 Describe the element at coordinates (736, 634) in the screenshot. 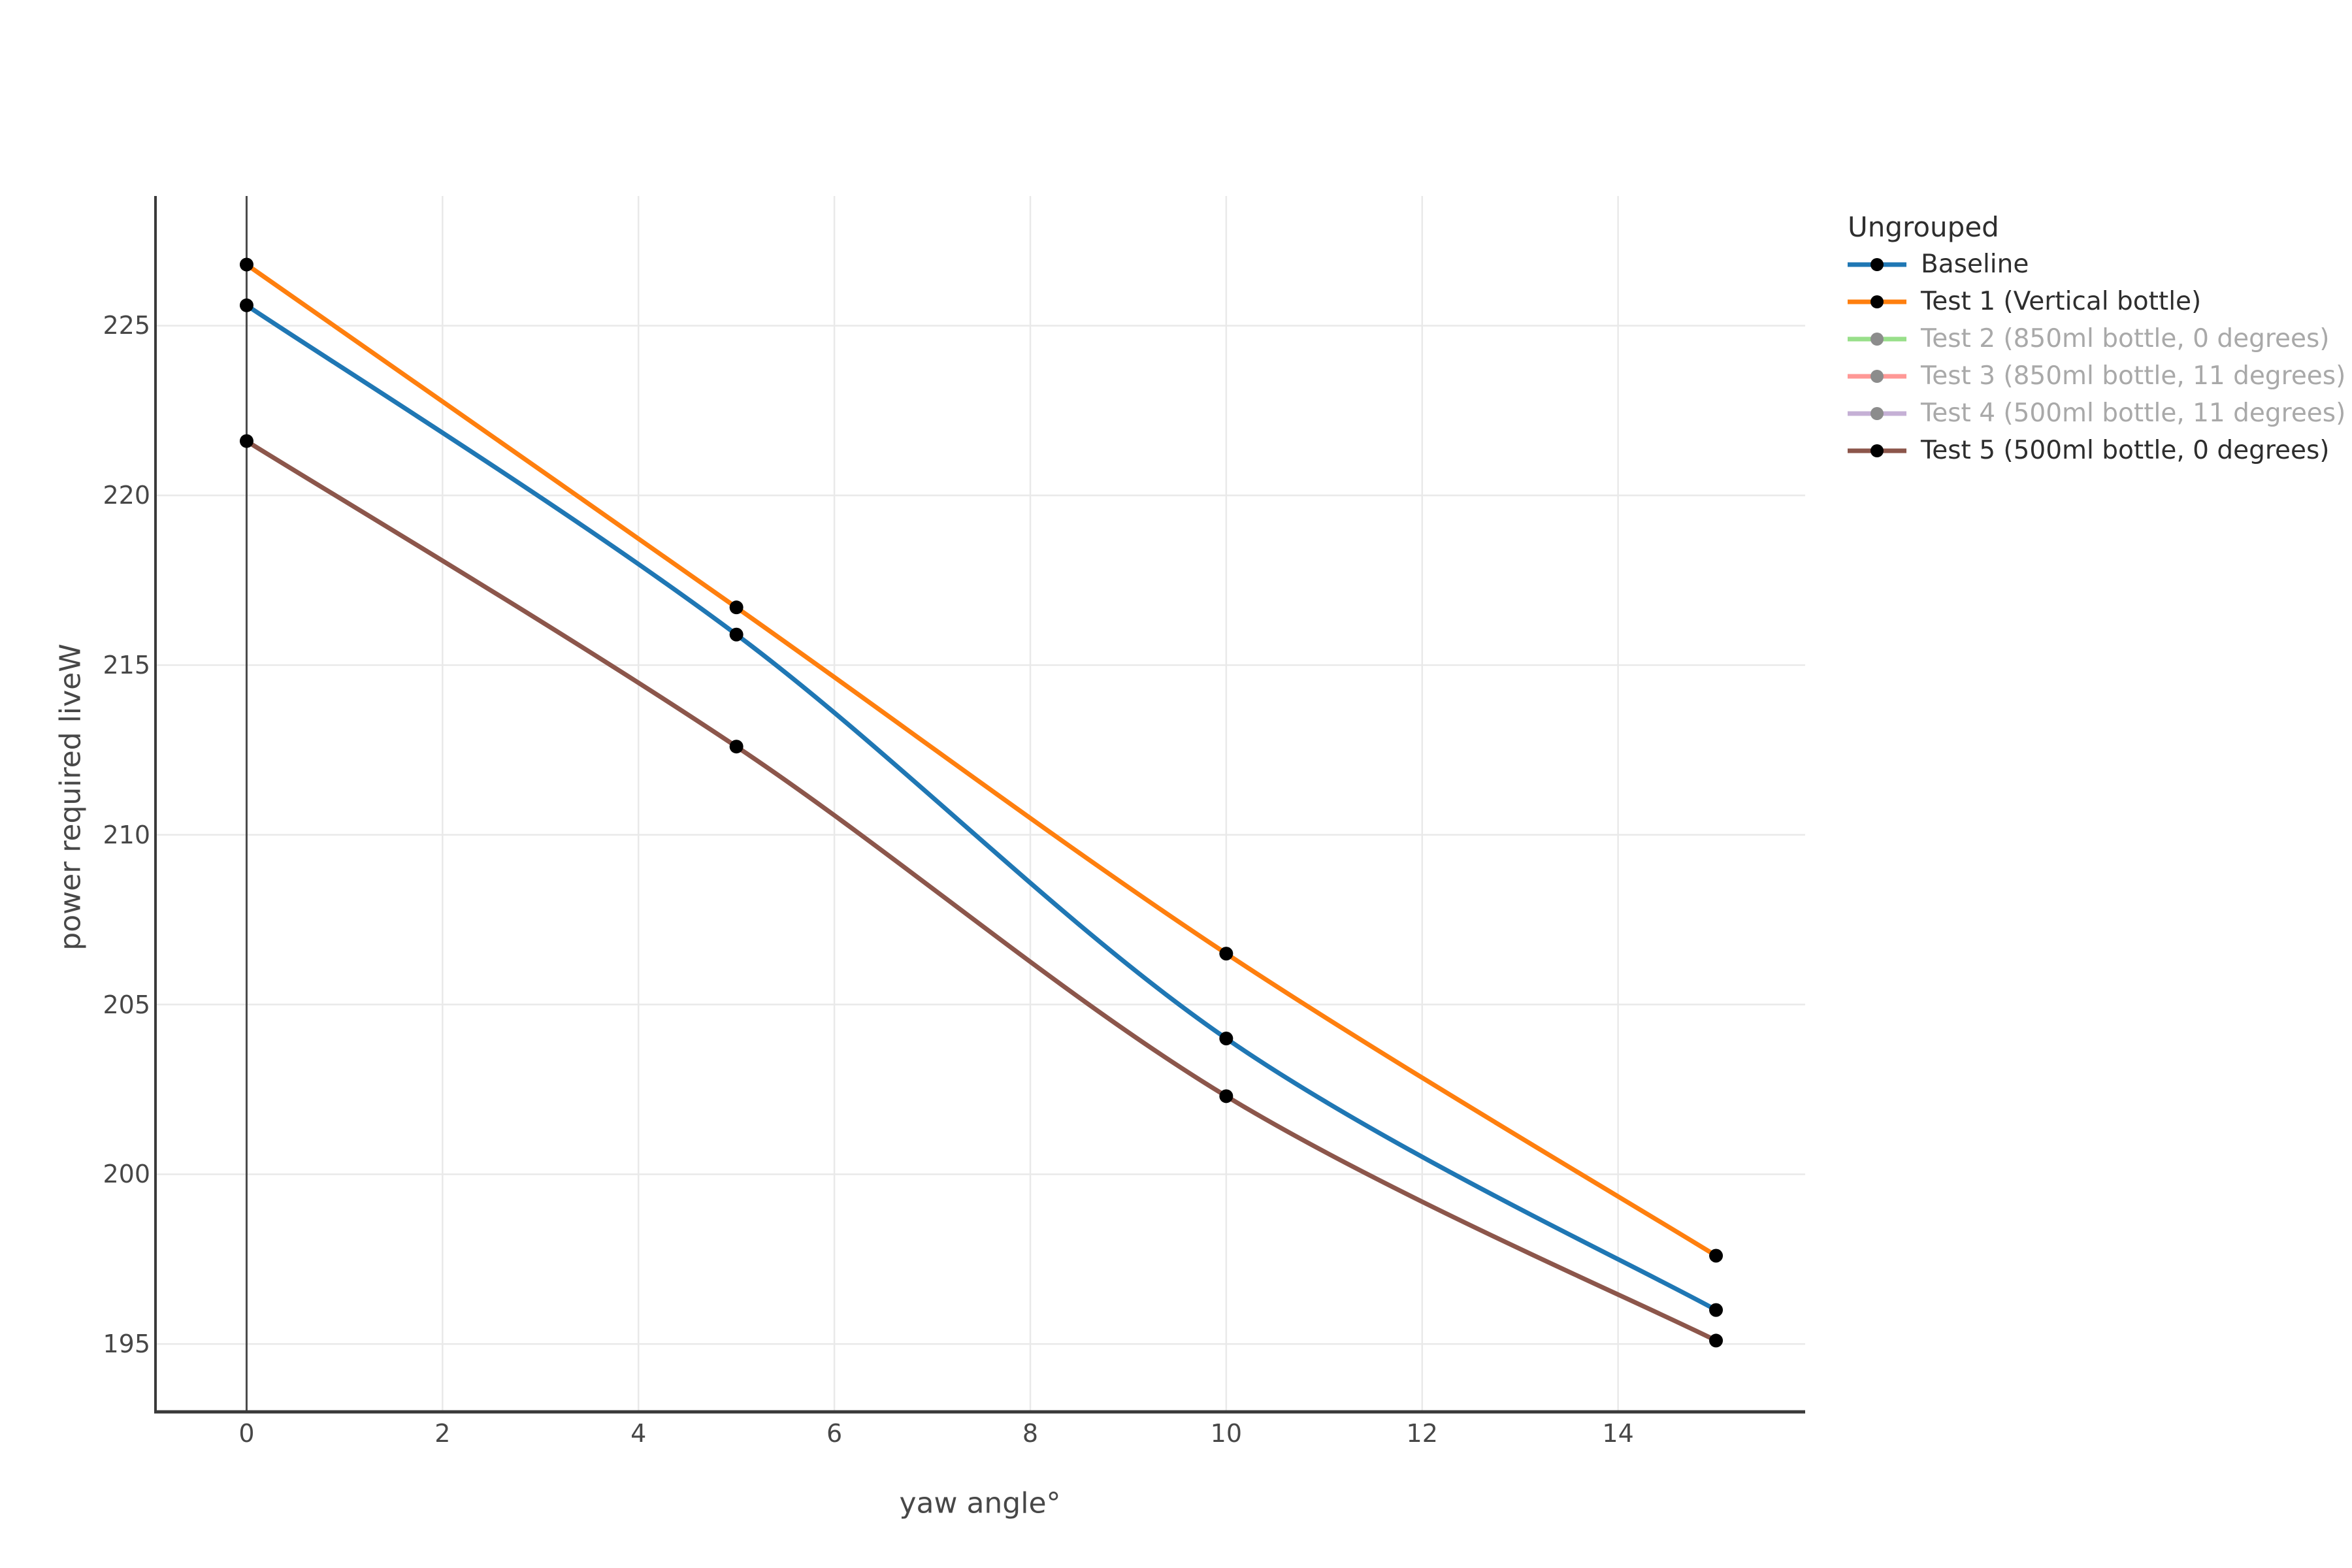

I see `data-point-baseline-x5` at that location.